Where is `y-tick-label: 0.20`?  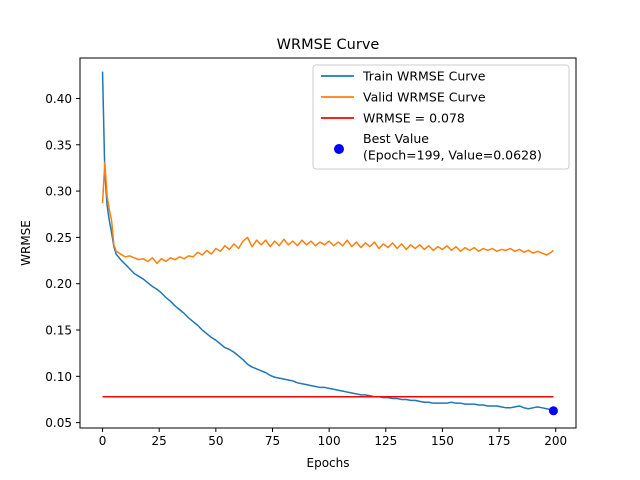 y-tick-label: 0.20 is located at coordinates (58, 284).